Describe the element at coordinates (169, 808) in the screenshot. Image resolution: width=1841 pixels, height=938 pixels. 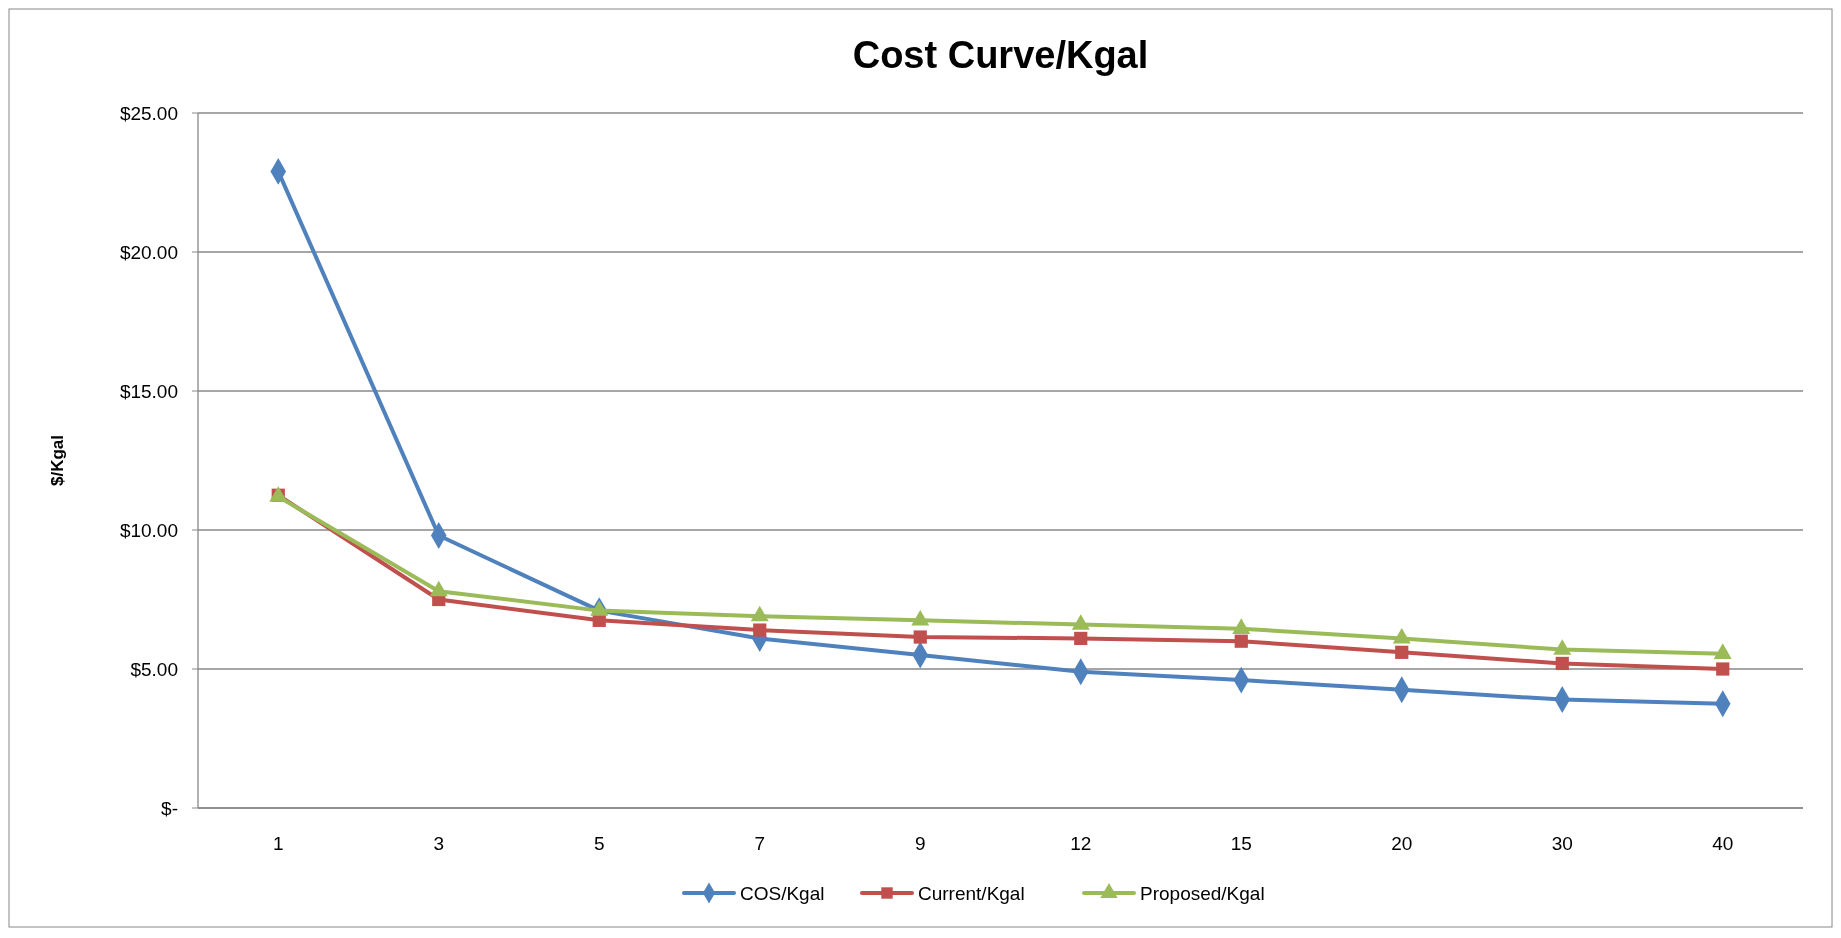
I see `y-tick-label: $-` at that location.